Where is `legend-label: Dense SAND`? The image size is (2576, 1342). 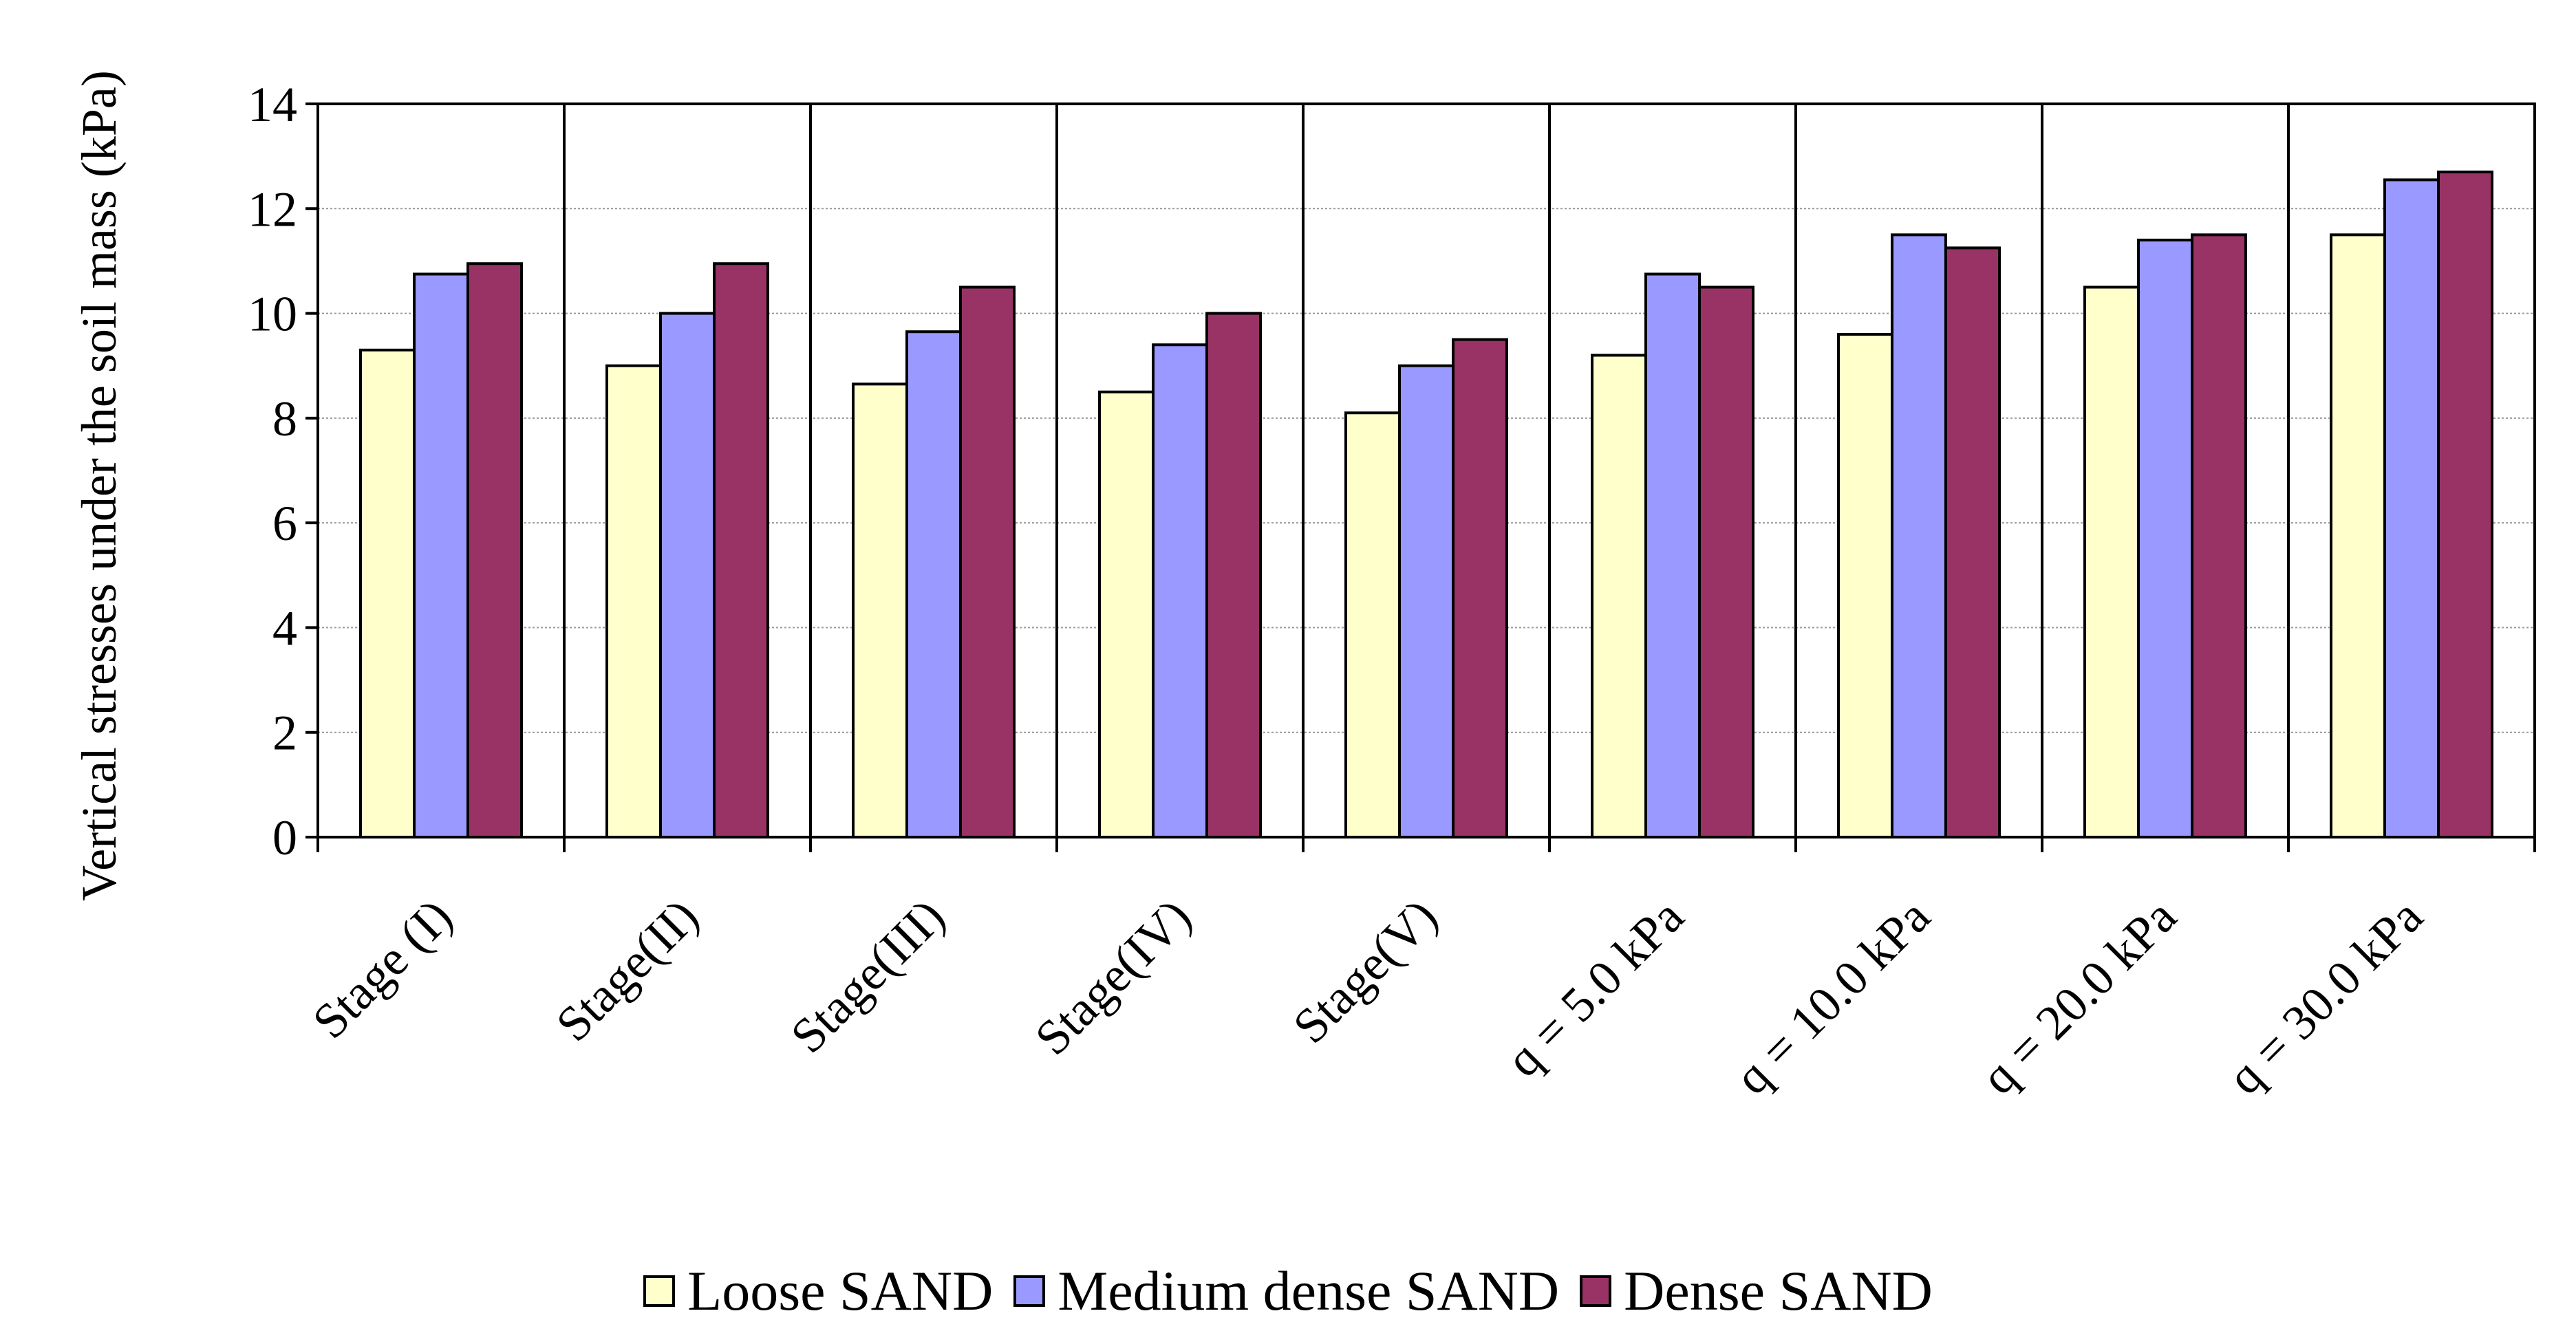 legend-label: Dense SAND is located at coordinates (1779, 1290).